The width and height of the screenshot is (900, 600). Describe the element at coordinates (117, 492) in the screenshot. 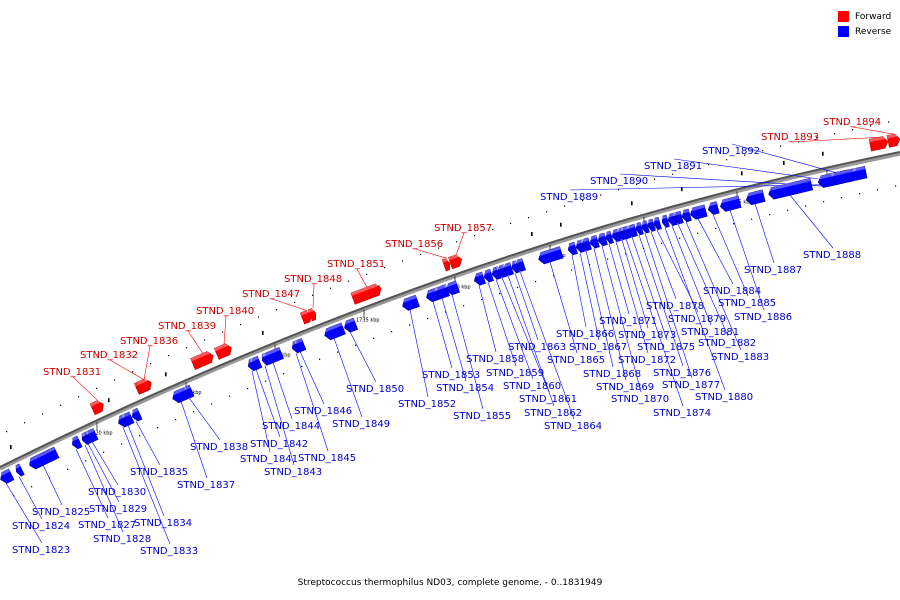

I see `gene-label: STND_1830` at that location.